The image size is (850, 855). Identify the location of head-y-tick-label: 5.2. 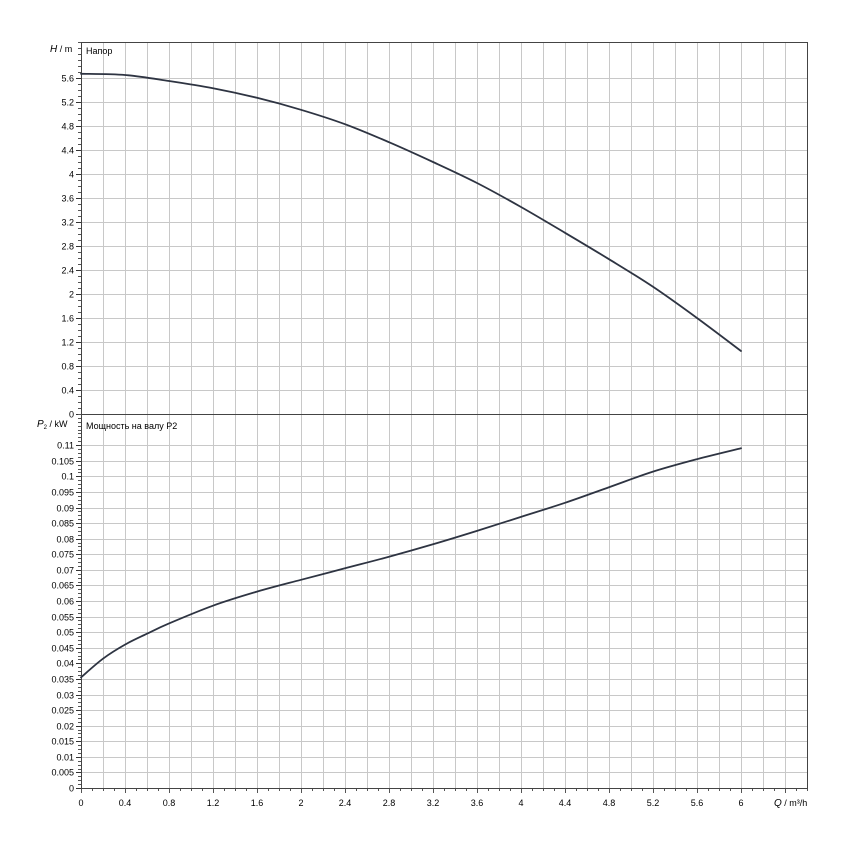
(67, 103).